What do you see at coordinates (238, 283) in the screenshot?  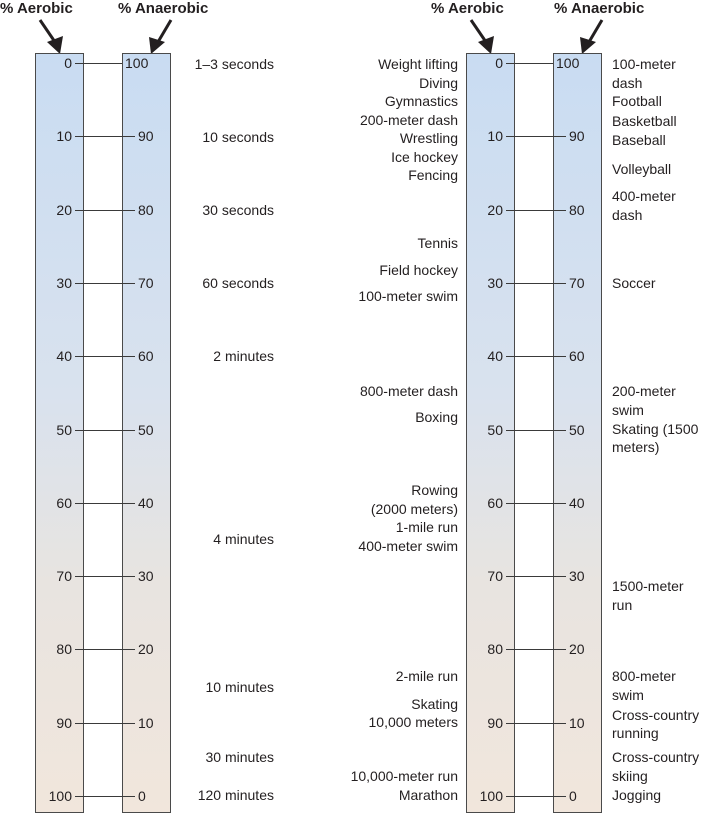 I see `duration-label: 60 seconds` at bounding box center [238, 283].